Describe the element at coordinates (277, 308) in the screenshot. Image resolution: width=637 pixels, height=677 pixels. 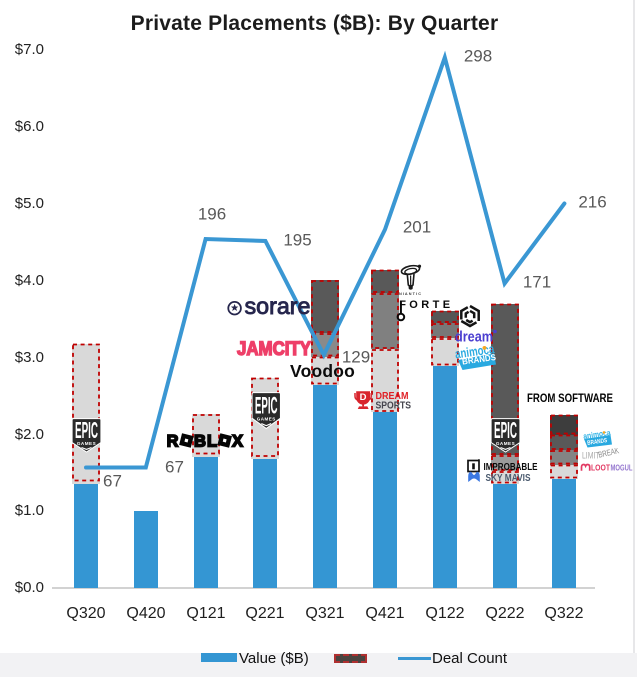
I see `svg-text: sorare` at that location.